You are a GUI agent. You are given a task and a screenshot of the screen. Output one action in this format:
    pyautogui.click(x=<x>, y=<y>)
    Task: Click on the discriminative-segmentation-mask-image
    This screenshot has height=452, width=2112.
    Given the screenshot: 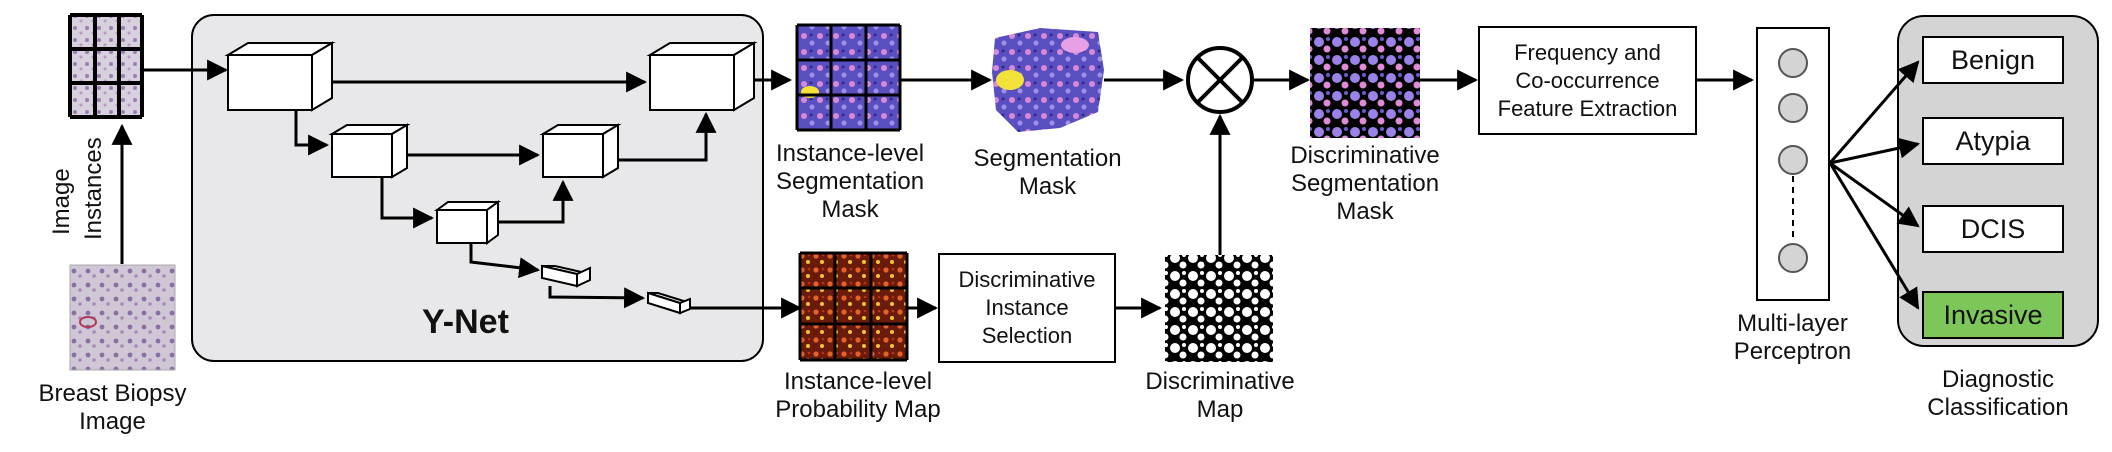 What is the action you would take?
    pyautogui.click(x=1365, y=83)
    